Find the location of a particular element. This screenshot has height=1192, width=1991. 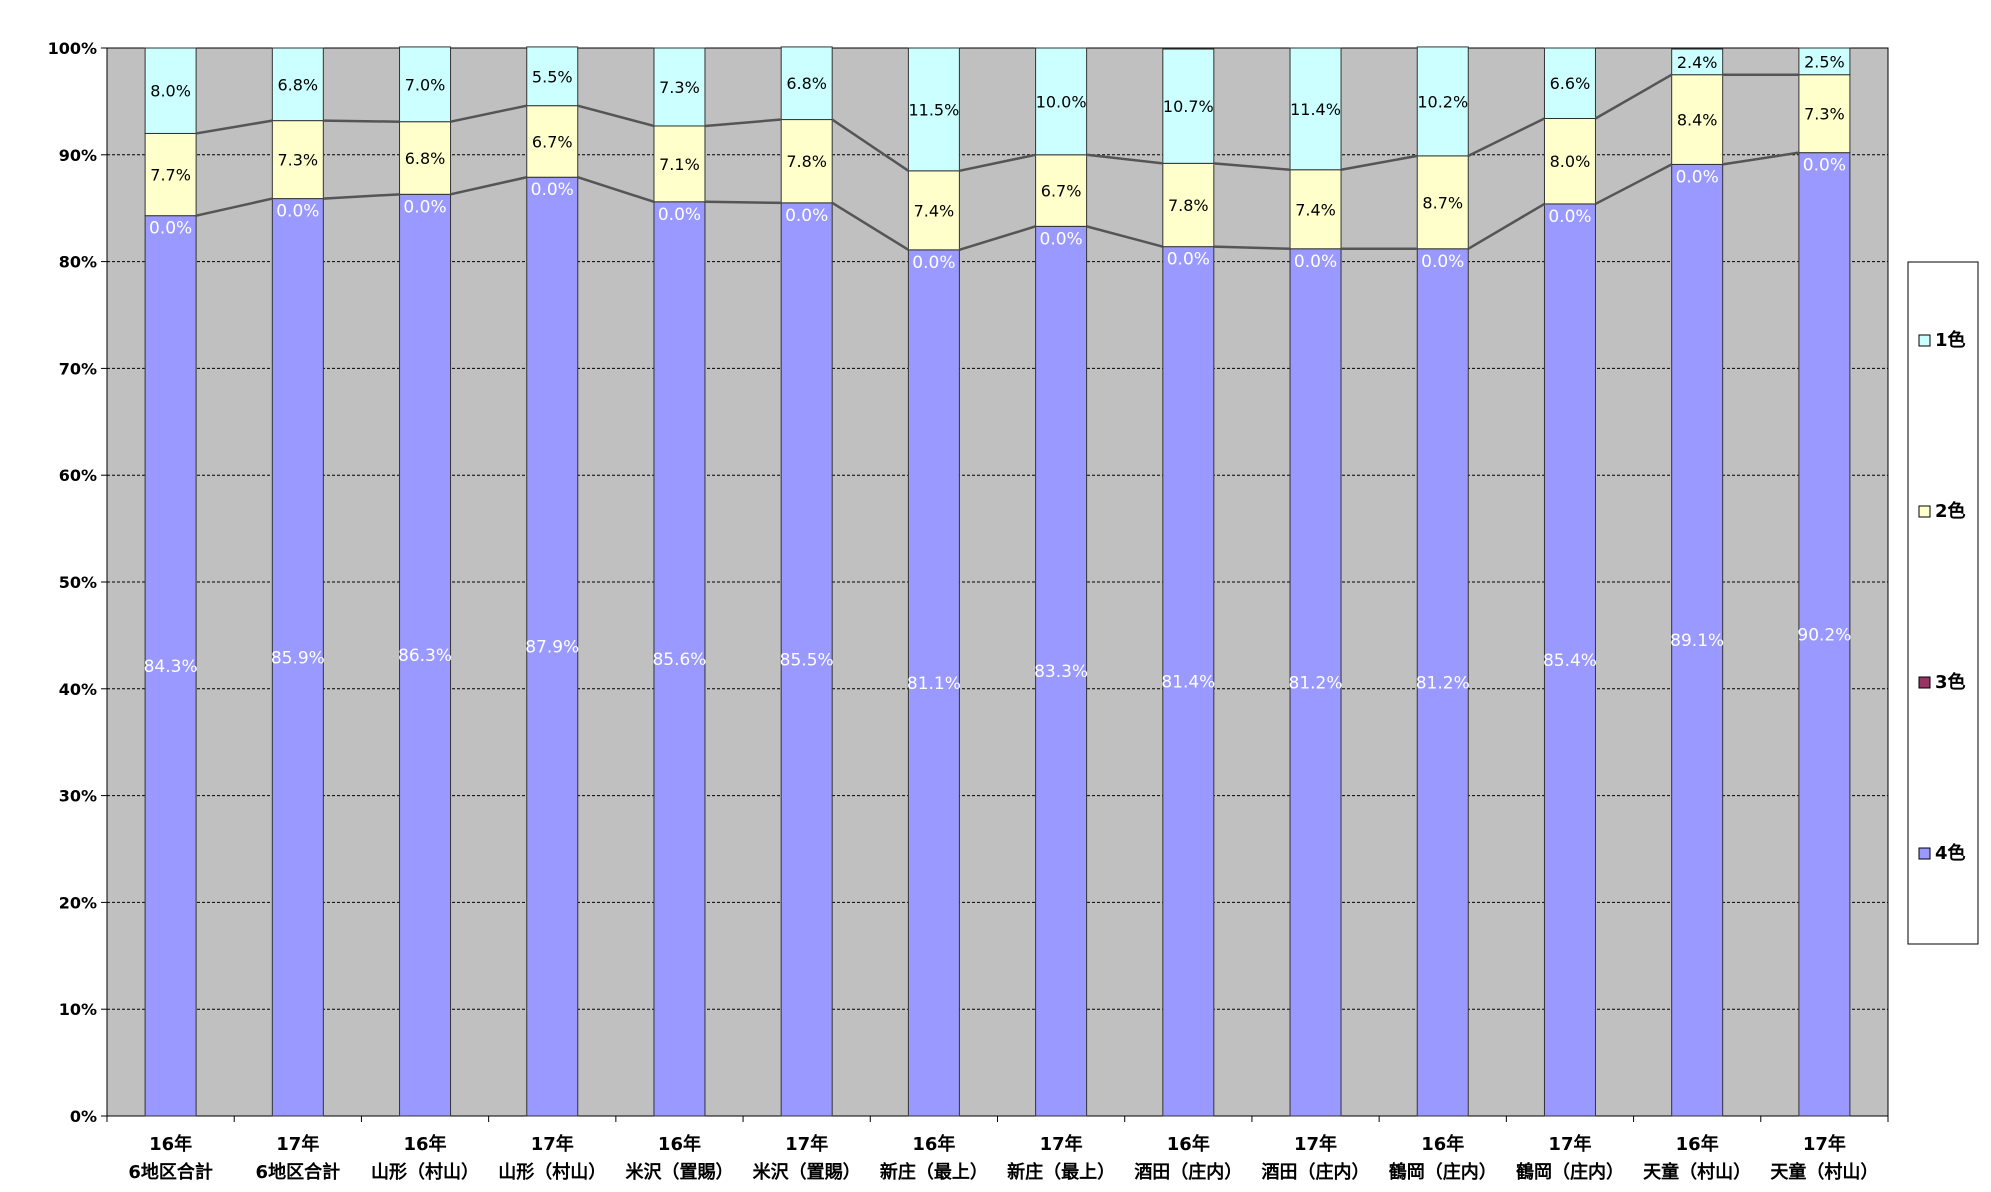

data-label: 6.6% is located at coordinates (1570, 83).